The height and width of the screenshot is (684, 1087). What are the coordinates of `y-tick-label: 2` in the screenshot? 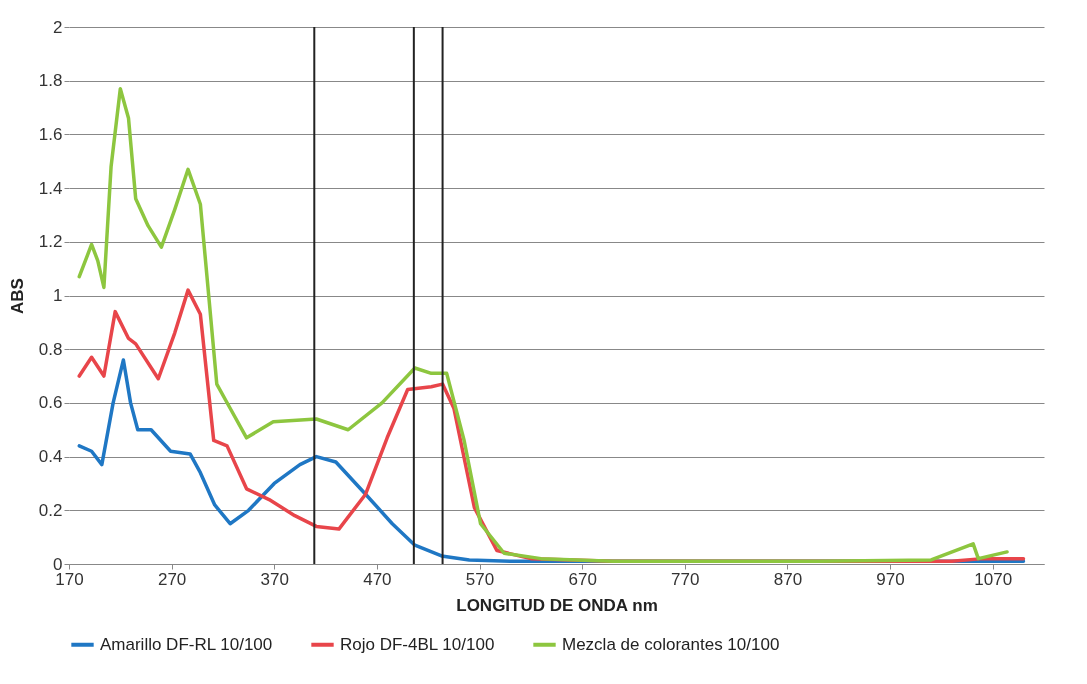 It's located at (58, 27).